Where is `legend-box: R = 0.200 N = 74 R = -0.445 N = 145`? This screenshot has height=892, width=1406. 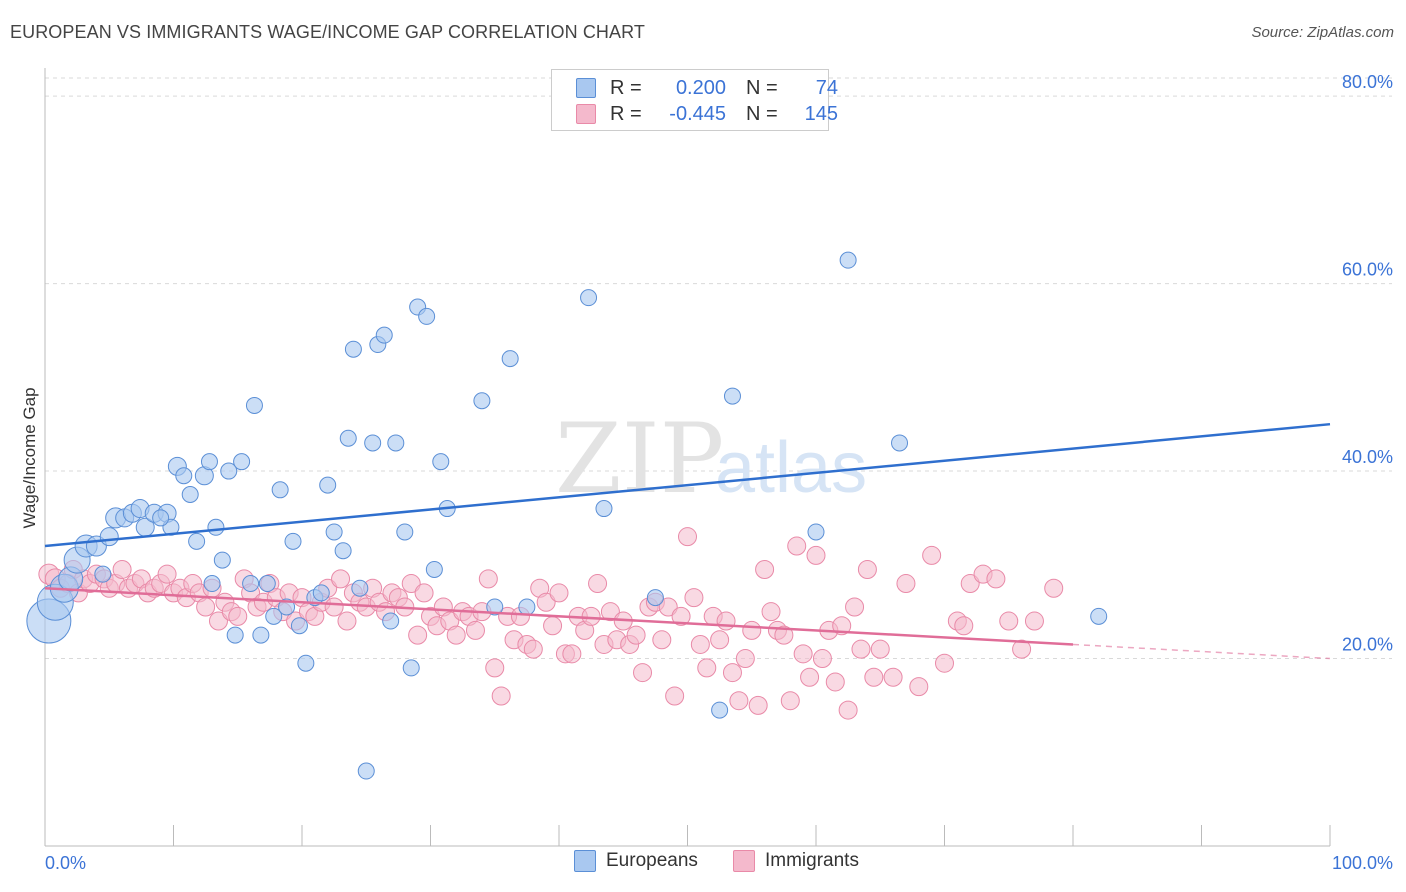 legend-box: R = 0.200 N = 74 R = -0.445 N = 145 is located at coordinates (694, 100).